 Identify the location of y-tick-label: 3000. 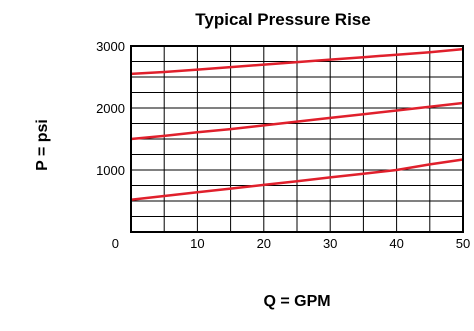
(110, 46).